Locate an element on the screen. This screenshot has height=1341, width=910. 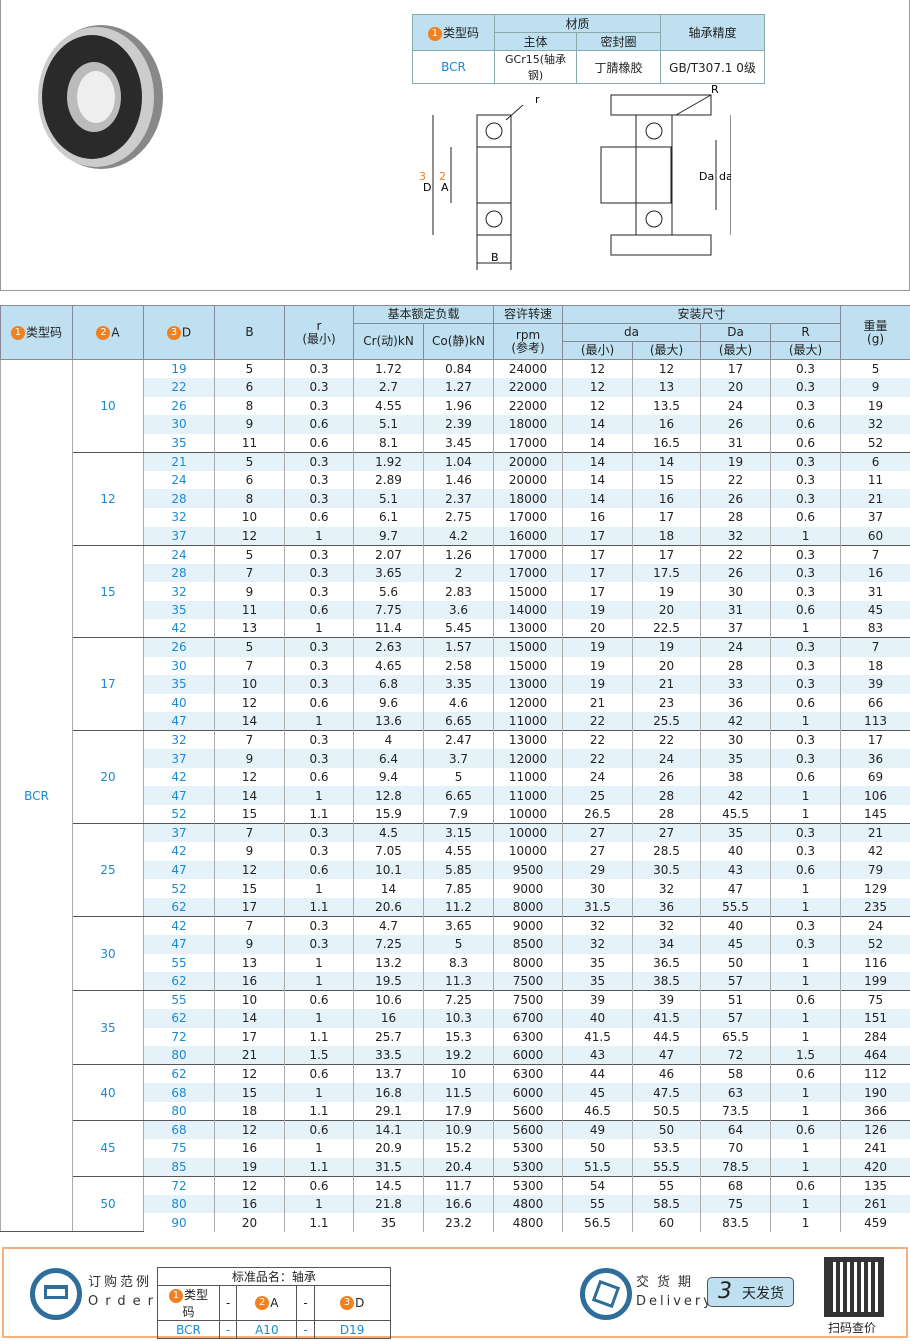
outer-diameter-link: 19 is located at coordinates (179, 369).